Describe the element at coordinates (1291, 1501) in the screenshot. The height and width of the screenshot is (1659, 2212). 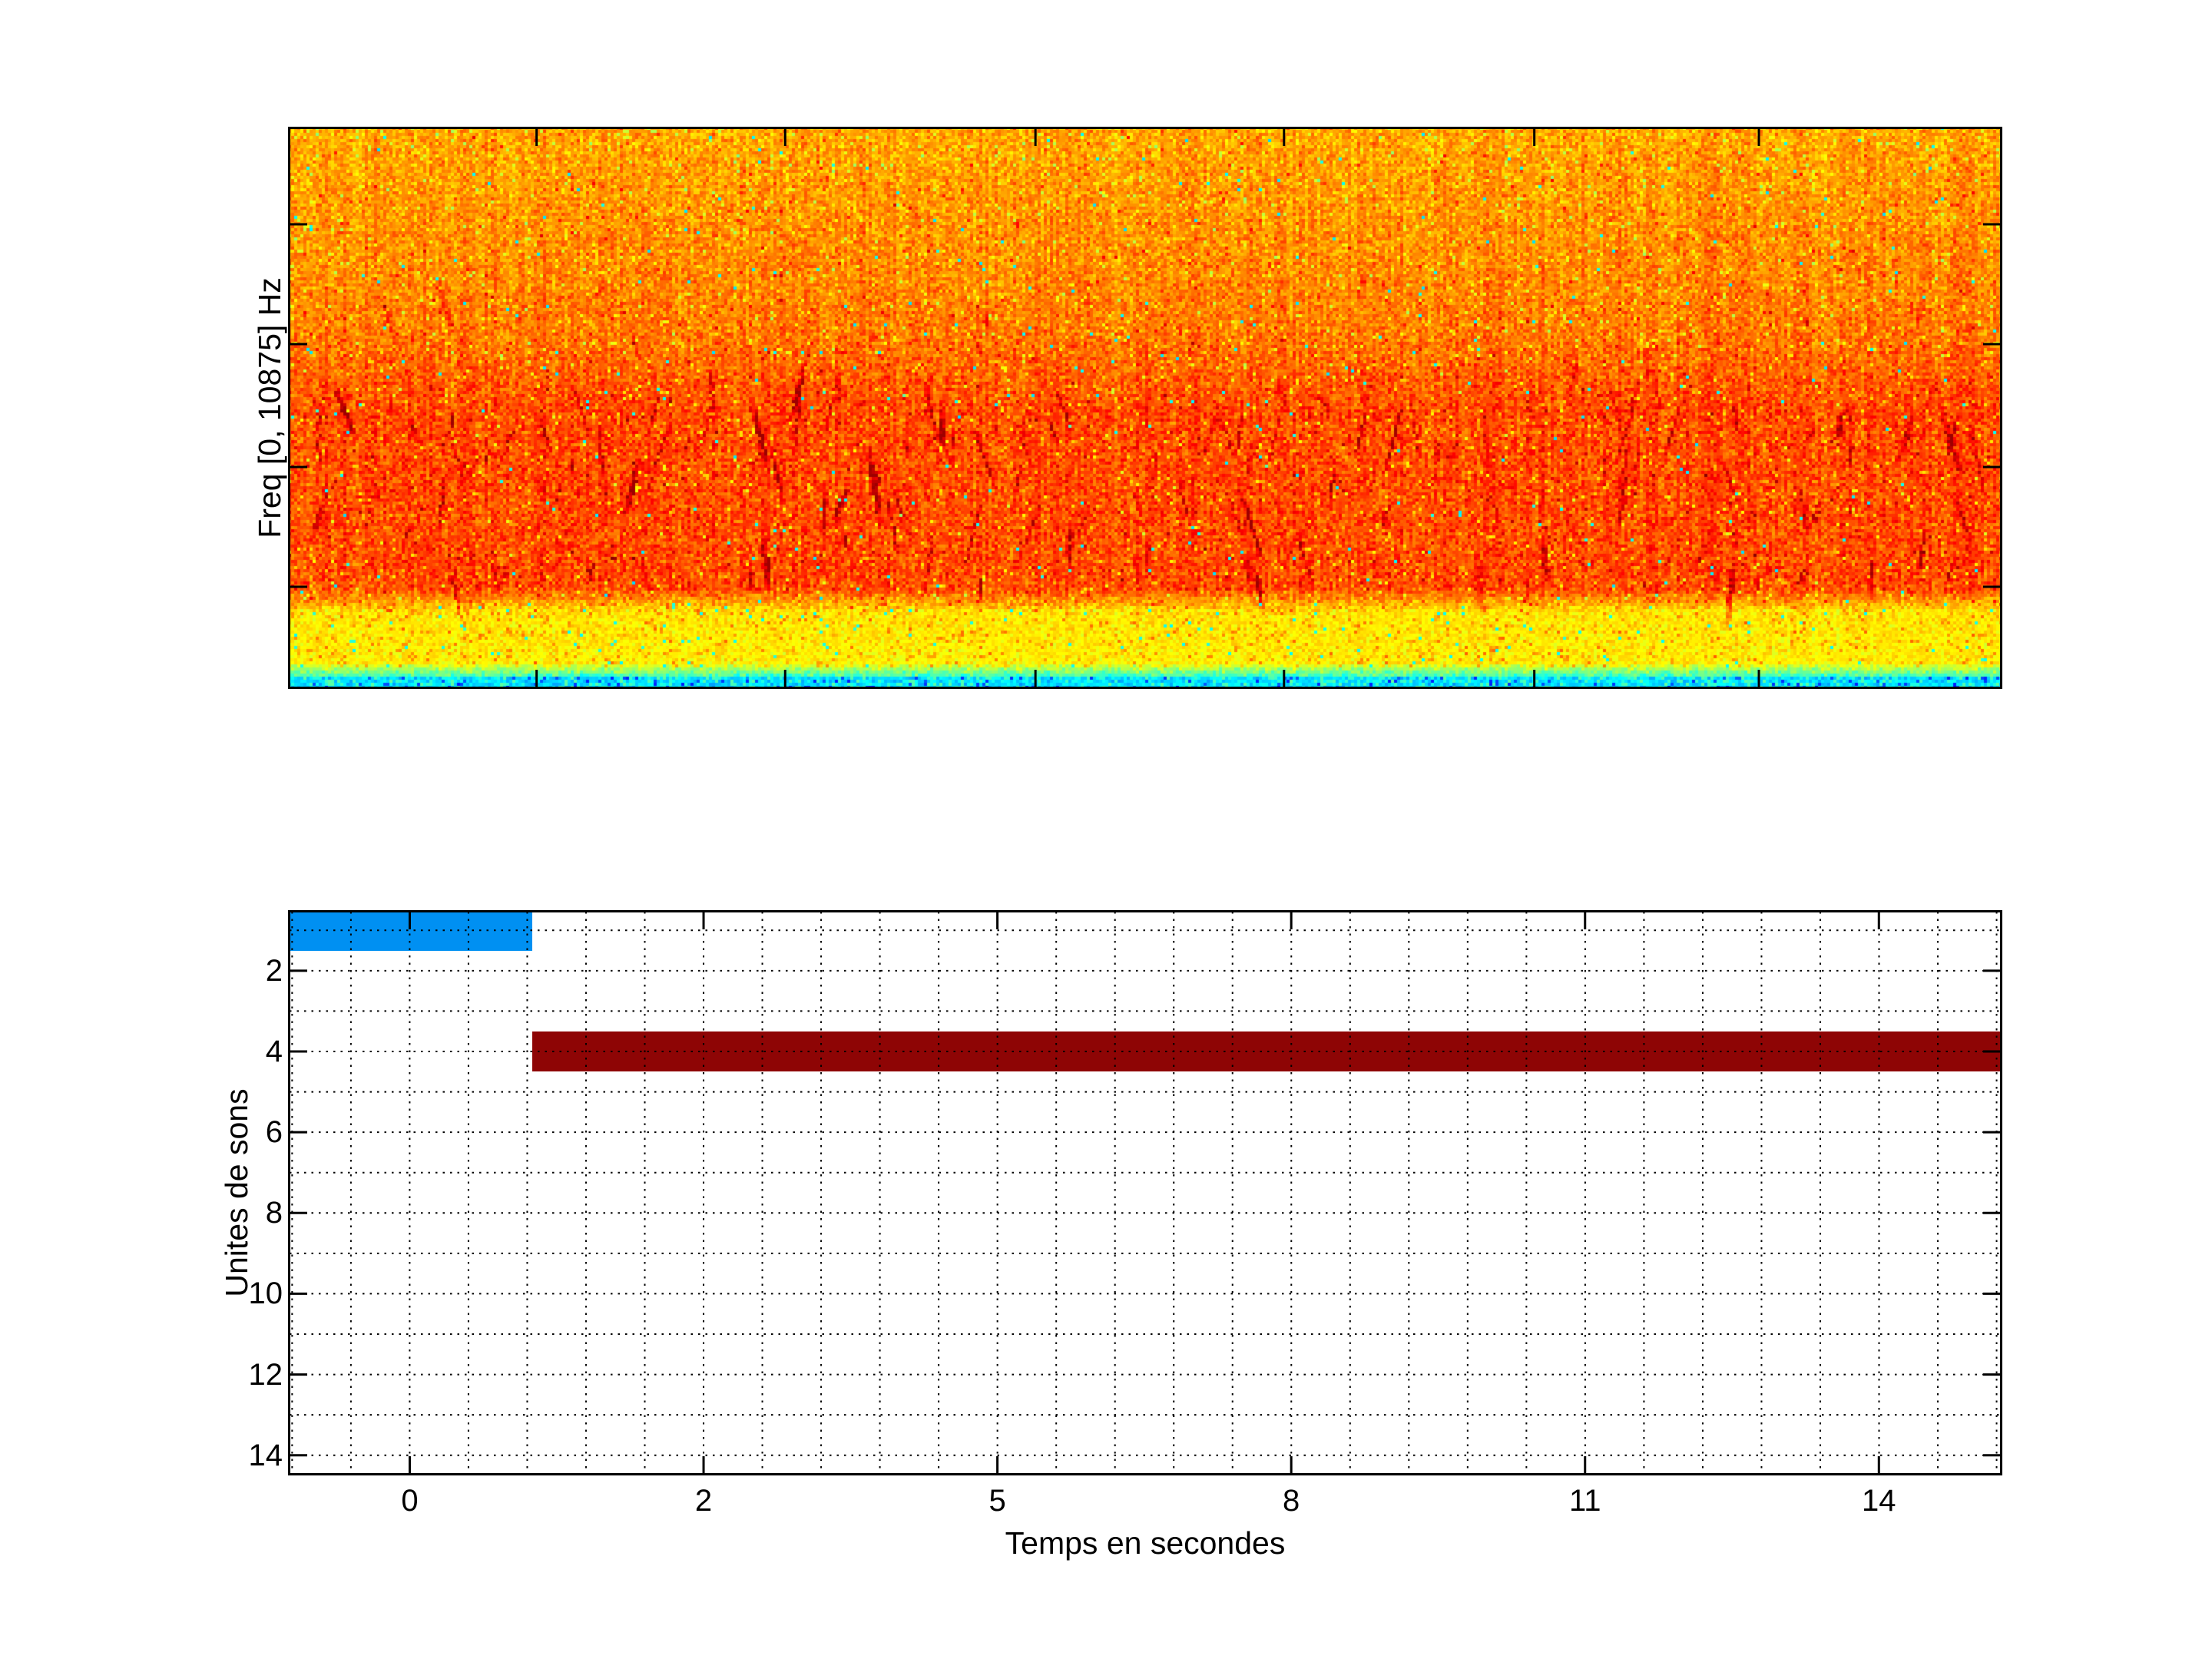
I see `x-tick-label: 8` at that location.